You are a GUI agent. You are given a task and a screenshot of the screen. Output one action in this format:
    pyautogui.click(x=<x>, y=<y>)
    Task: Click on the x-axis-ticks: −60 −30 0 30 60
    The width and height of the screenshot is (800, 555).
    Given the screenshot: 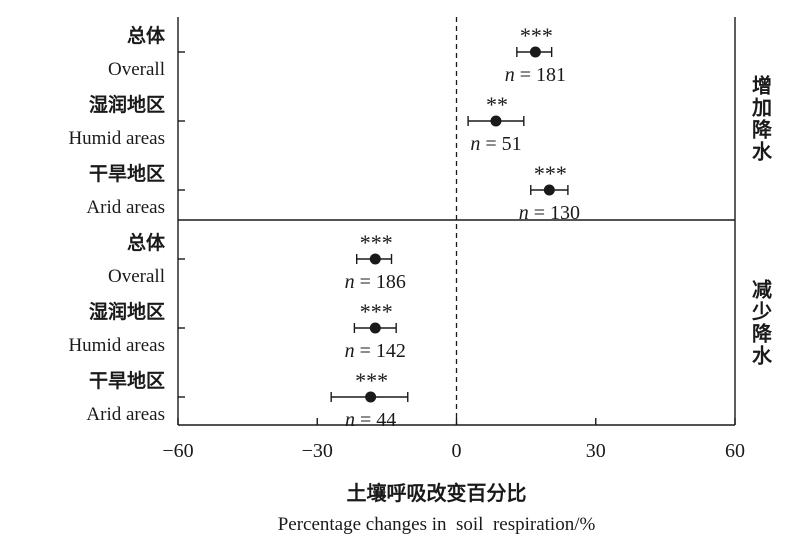 What is the action you would take?
    pyautogui.click(x=453, y=440)
    